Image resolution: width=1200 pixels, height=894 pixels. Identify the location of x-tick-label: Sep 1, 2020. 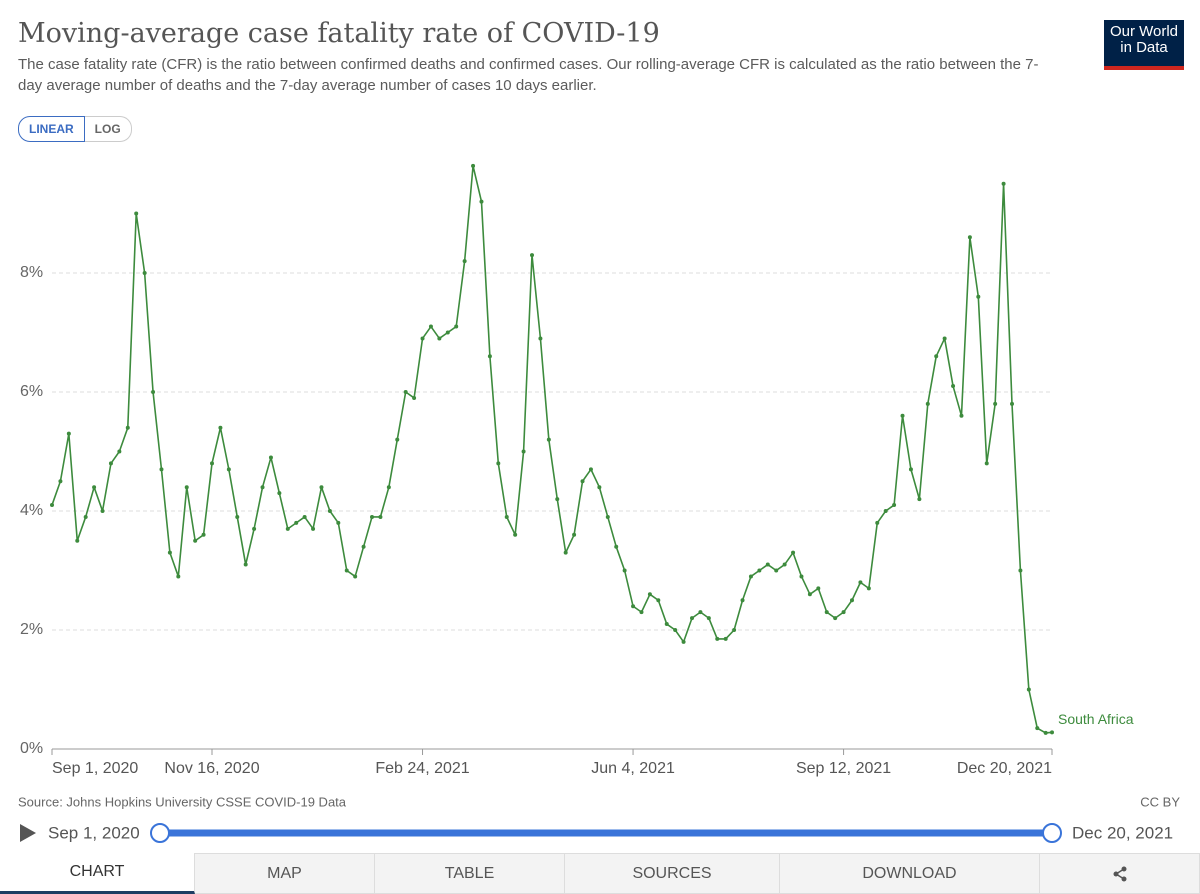
(95, 768).